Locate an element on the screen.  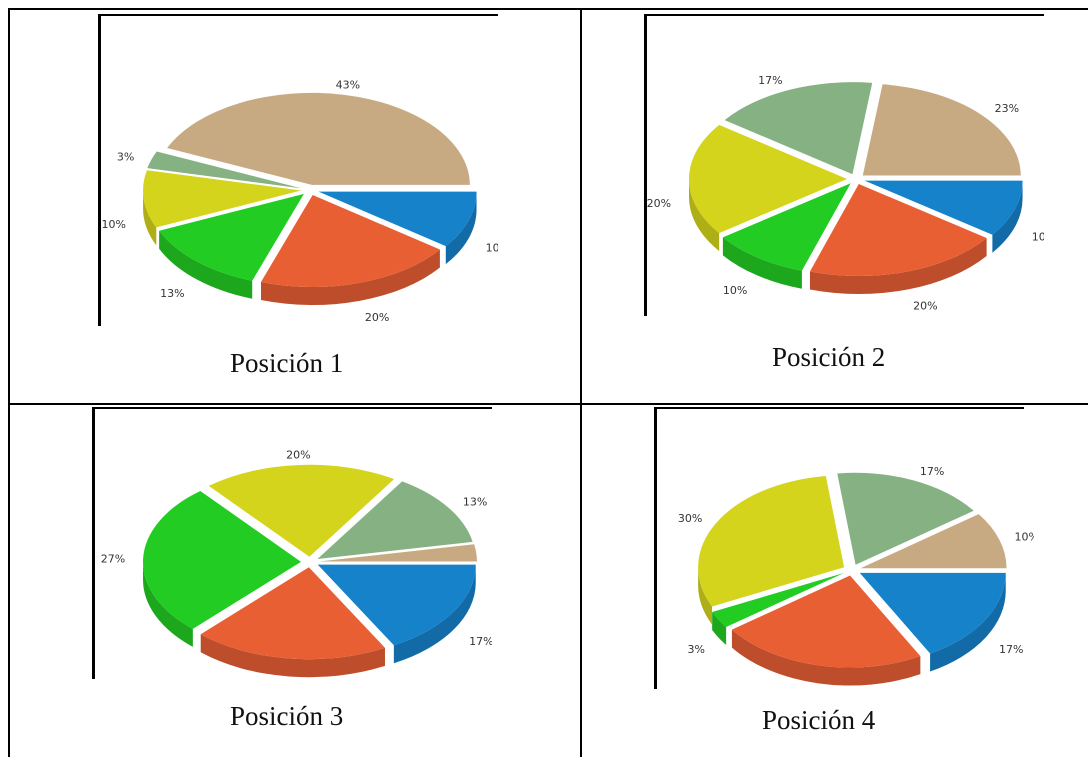
slice-label-3: 27% is located at coordinates (113, 559).